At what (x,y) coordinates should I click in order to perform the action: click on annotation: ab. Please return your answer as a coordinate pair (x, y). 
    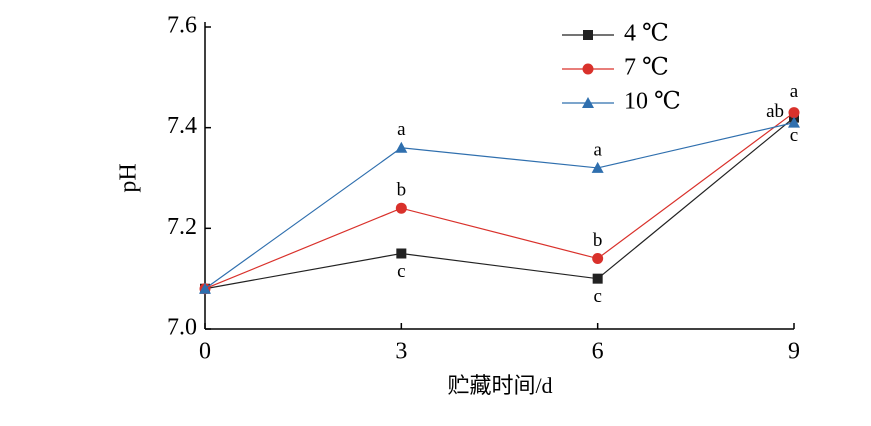
    Looking at the image, I should click on (775, 111).